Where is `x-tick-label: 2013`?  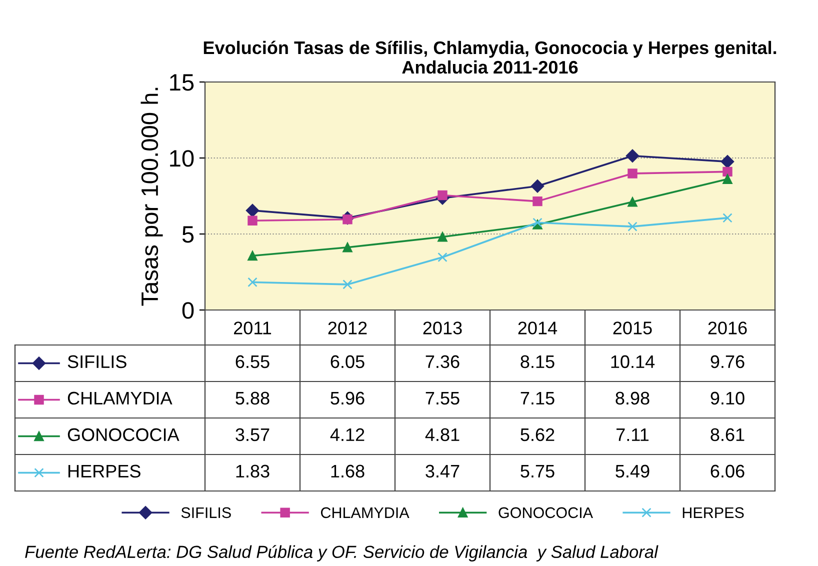
x-tick-label: 2013 is located at coordinates (442, 328).